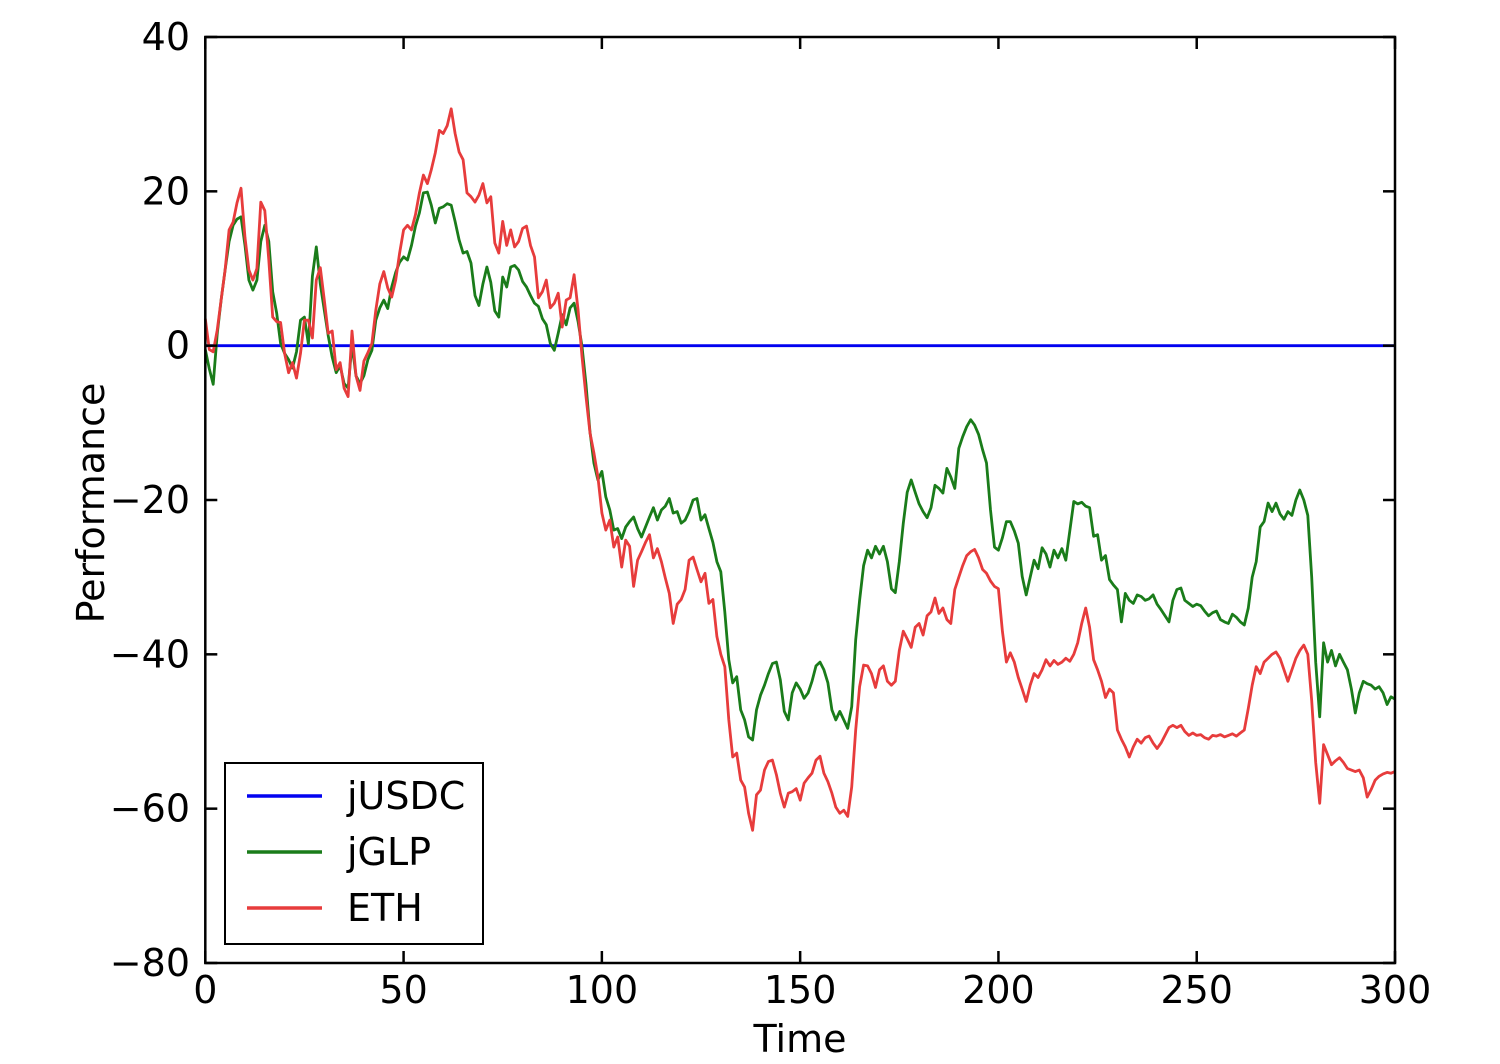  What do you see at coordinates (205, 990) in the screenshot?
I see `x-tick-label: 0` at bounding box center [205, 990].